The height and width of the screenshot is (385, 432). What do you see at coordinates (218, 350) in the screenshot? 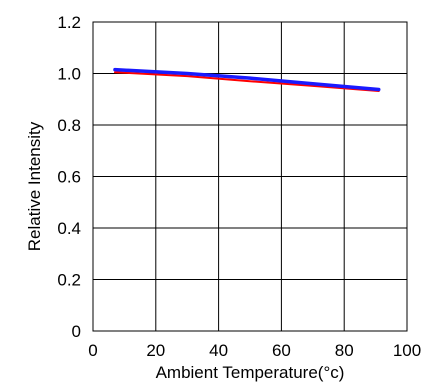
I see `x-tick-label: 40` at bounding box center [218, 350].